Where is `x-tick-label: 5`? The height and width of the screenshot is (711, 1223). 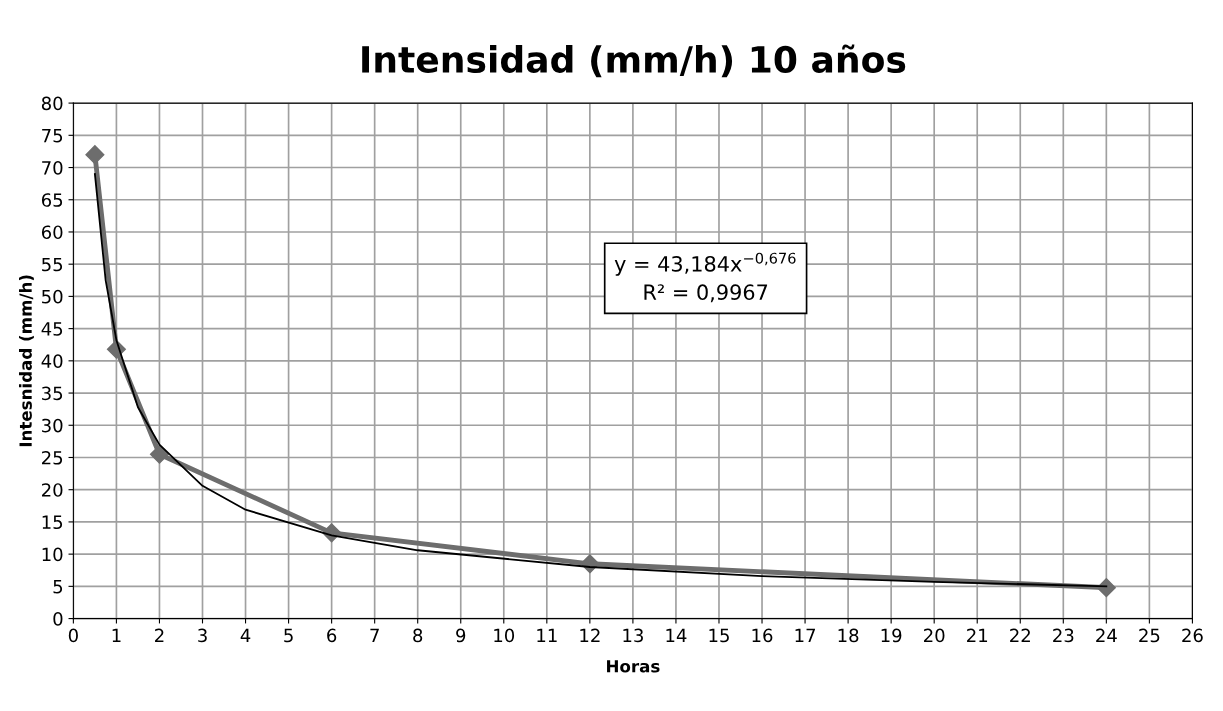 x-tick-label: 5 is located at coordinates (288, 635).